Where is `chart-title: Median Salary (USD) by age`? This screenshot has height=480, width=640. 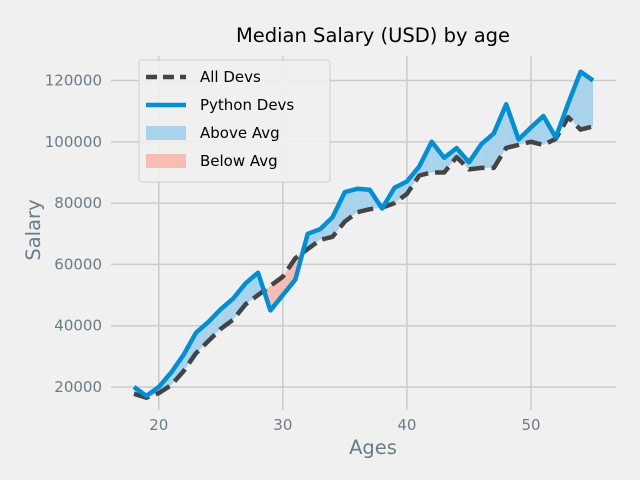
chart-title: Median Salary (USD) by age is located at coordinates (373, 35).